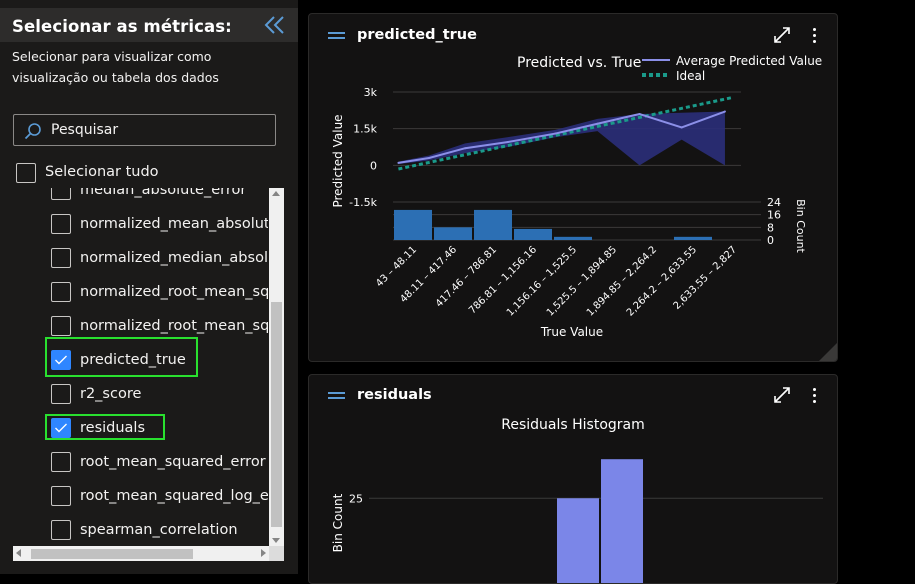  What do you see at coordinates (582, 281) in the screenshot?
I see `x-tick-label: 1,525.5 – 1,894.85` at bounding box center [582, 281].